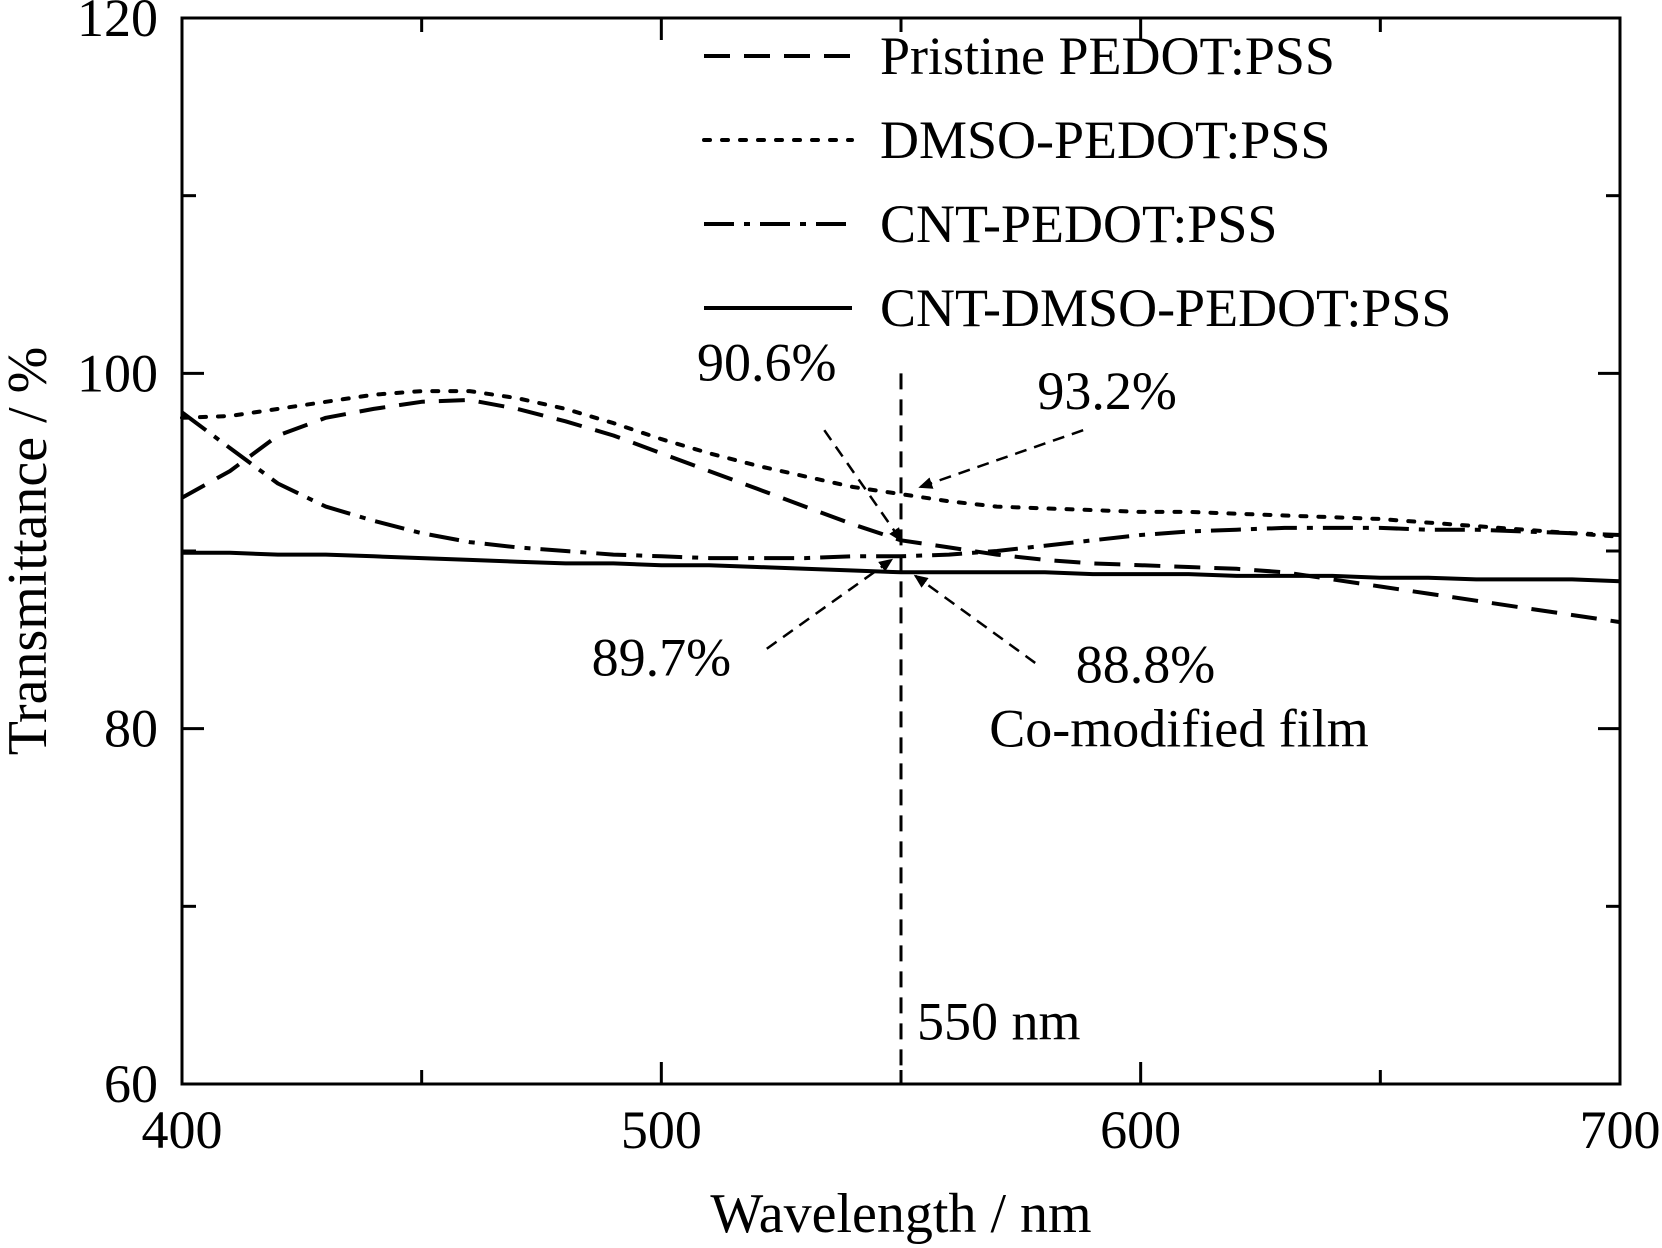 Image resolution: width=1662 pixels, height=1248 pixels. Describe the element at coordinates (766, 362) in the screenshot. I see `annotation-label-0: 90.6%` at that location.